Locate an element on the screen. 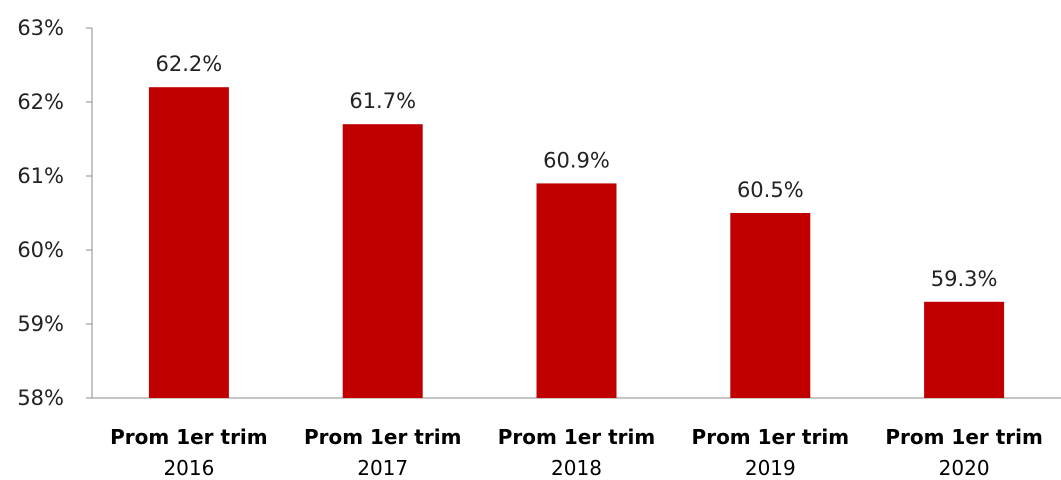 Image resolution: width=1061 pixels, height=480 pixels. data-label: 61.7% is located at coordinates (382, 101).